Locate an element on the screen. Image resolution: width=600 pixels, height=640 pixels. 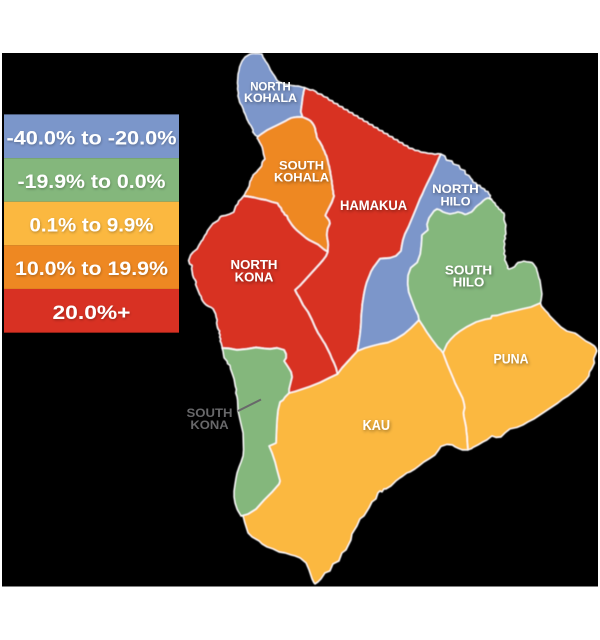
svg-text: 20.0%+ is located at coordinates (92, 313).